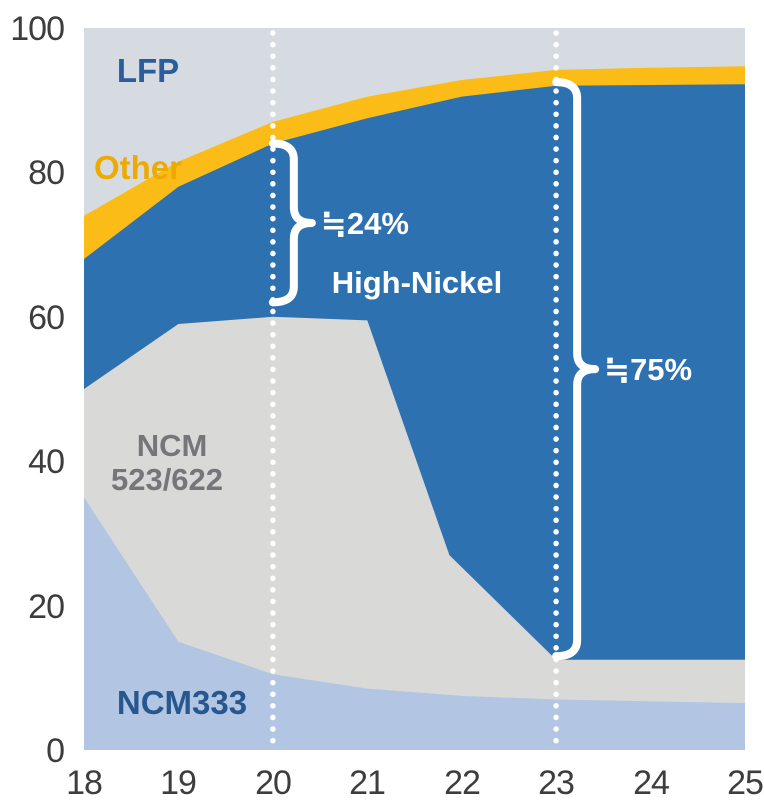 The height and width of the screenshot is (810, 764). Describe the element at coordinates (648, 369) in the screenshot. I see `brace-label-75-percent: ≒75%` at that location.